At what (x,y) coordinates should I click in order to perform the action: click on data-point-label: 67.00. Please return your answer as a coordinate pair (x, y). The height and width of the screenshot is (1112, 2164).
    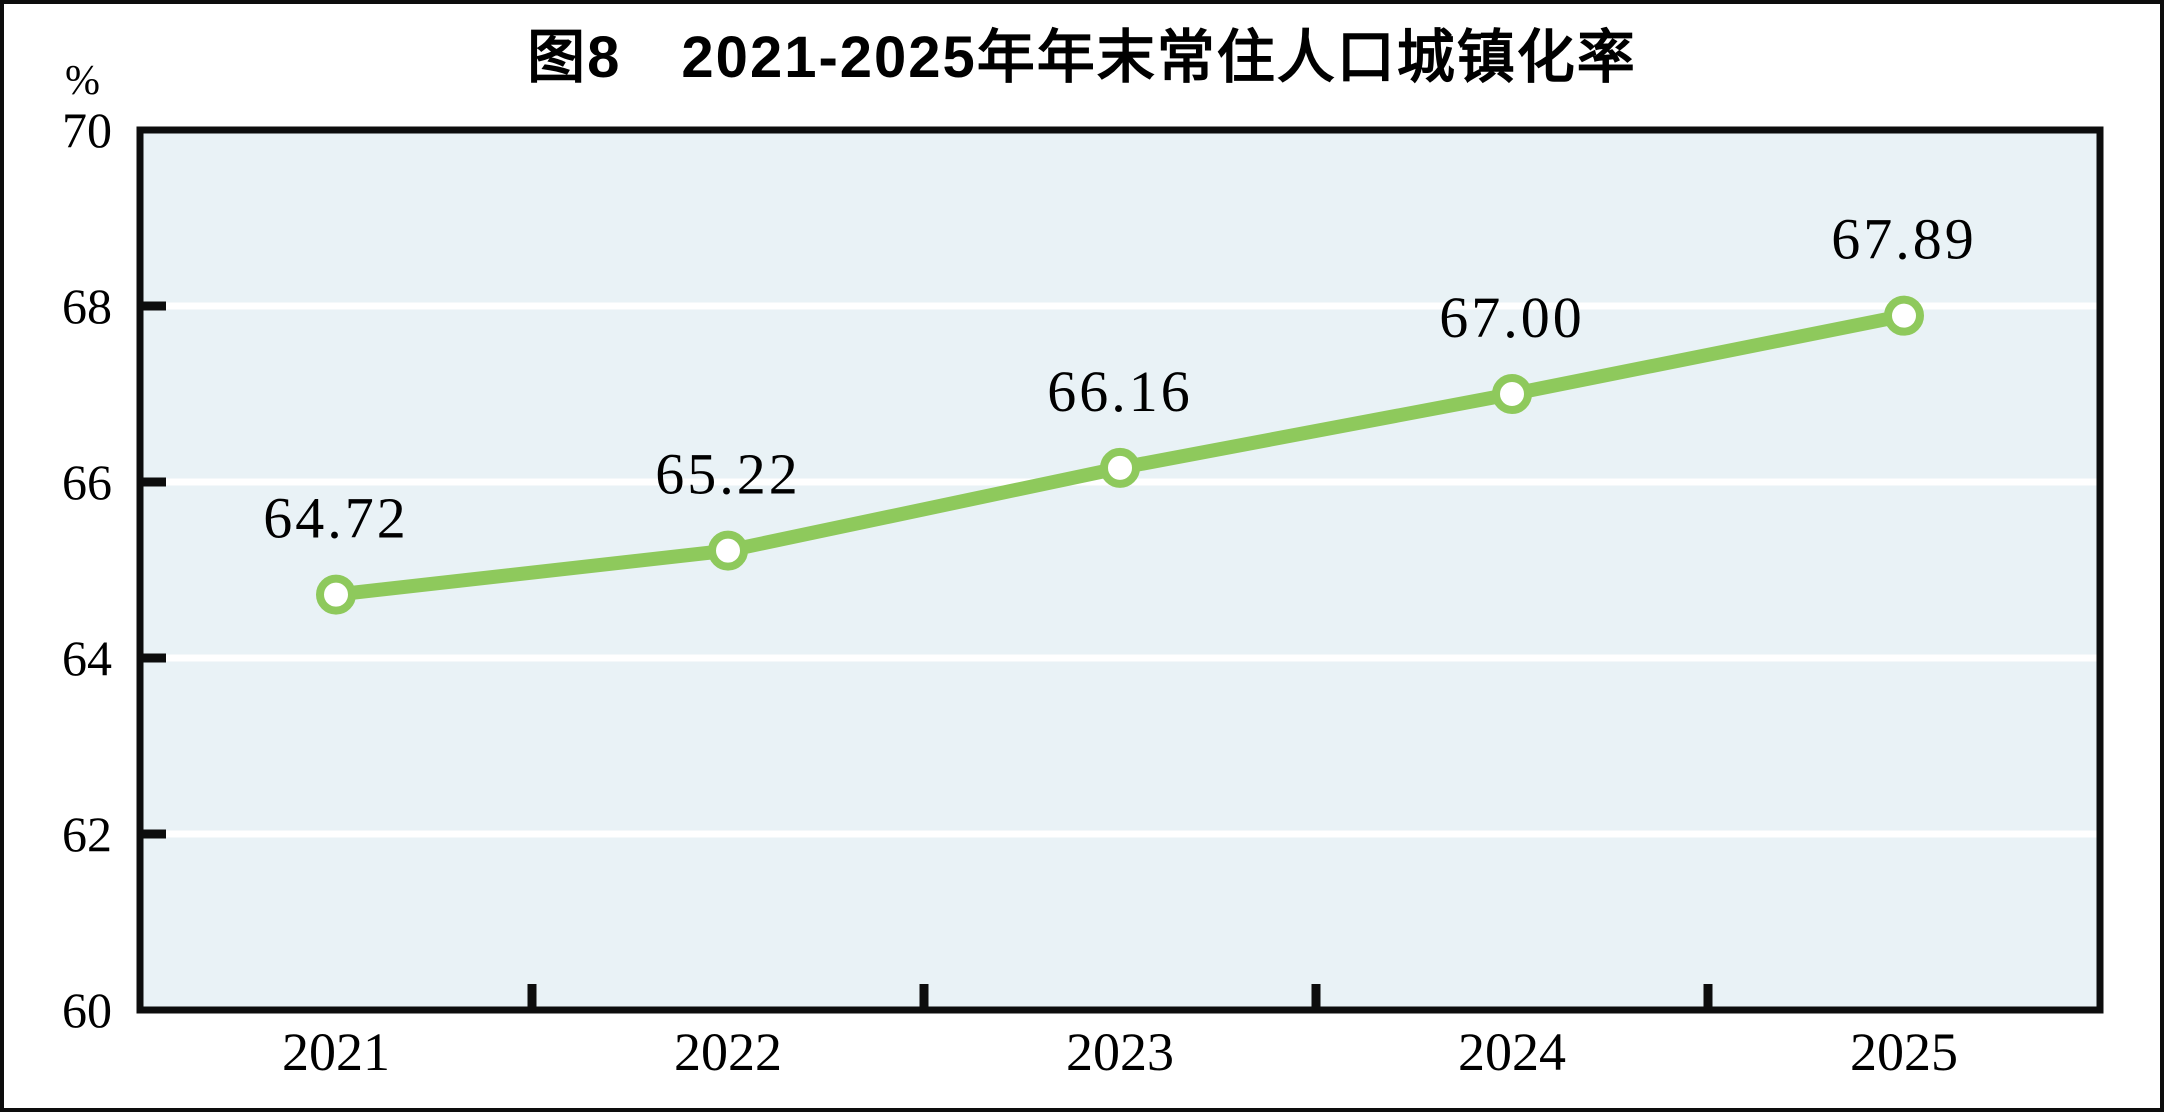
    Looking at the image, I should click on (1512, 317).